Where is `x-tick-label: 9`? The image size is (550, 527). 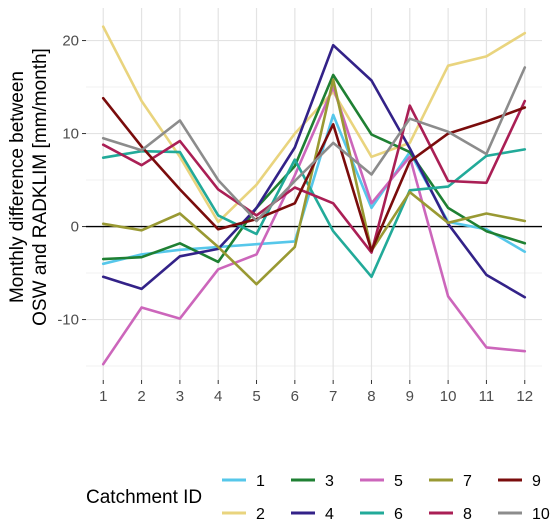 x-tick-label: 9 is located at coordinates (410, 396).